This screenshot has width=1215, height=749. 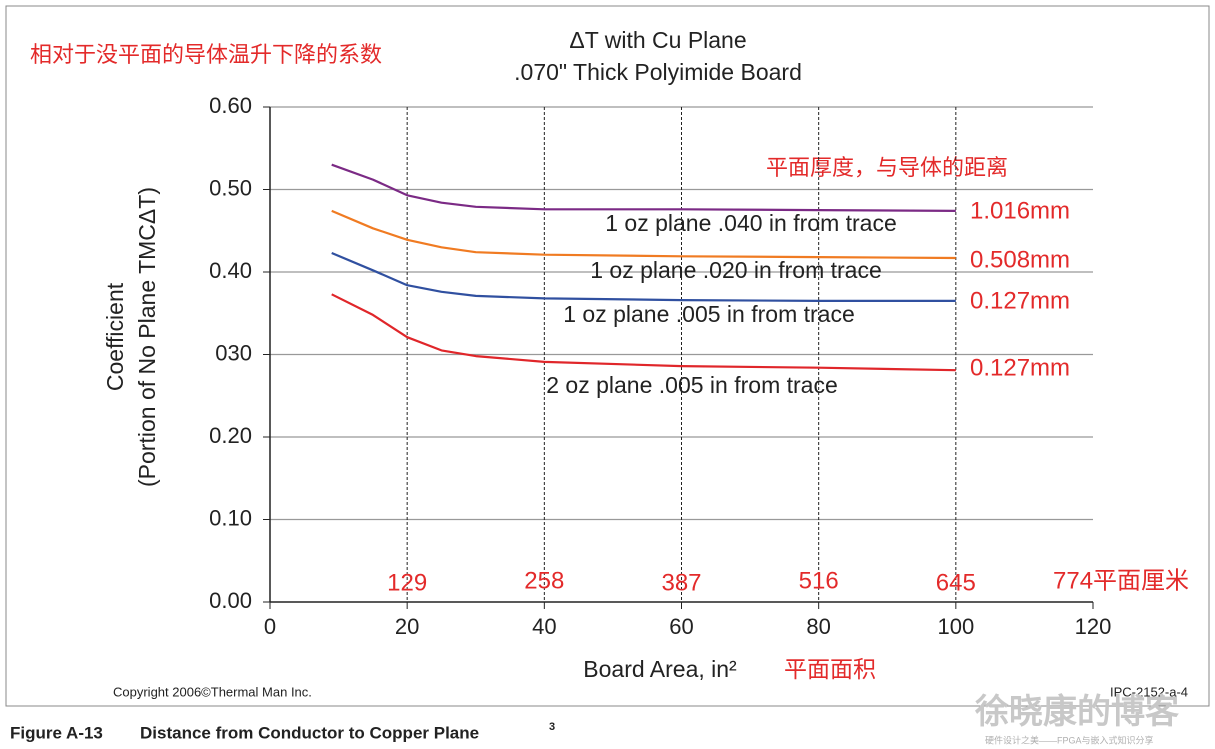 I want to click on figure-id: IPC-2152-a-4, so click(x=1149, y=691).